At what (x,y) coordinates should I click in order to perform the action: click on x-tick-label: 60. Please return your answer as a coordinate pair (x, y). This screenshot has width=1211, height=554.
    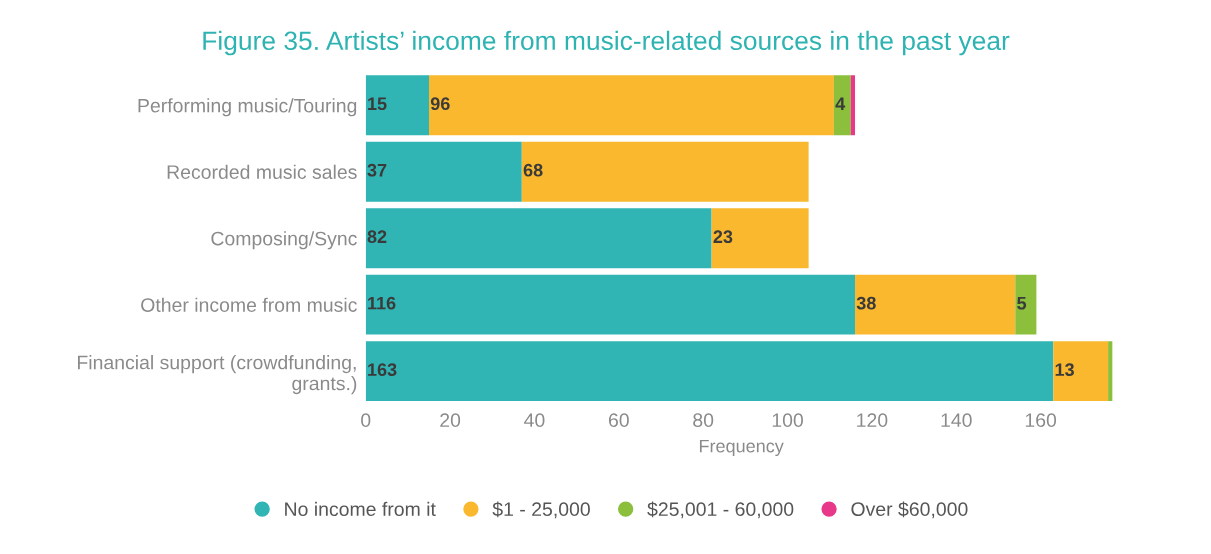
    Looking at the image, I should click on (618, 420).